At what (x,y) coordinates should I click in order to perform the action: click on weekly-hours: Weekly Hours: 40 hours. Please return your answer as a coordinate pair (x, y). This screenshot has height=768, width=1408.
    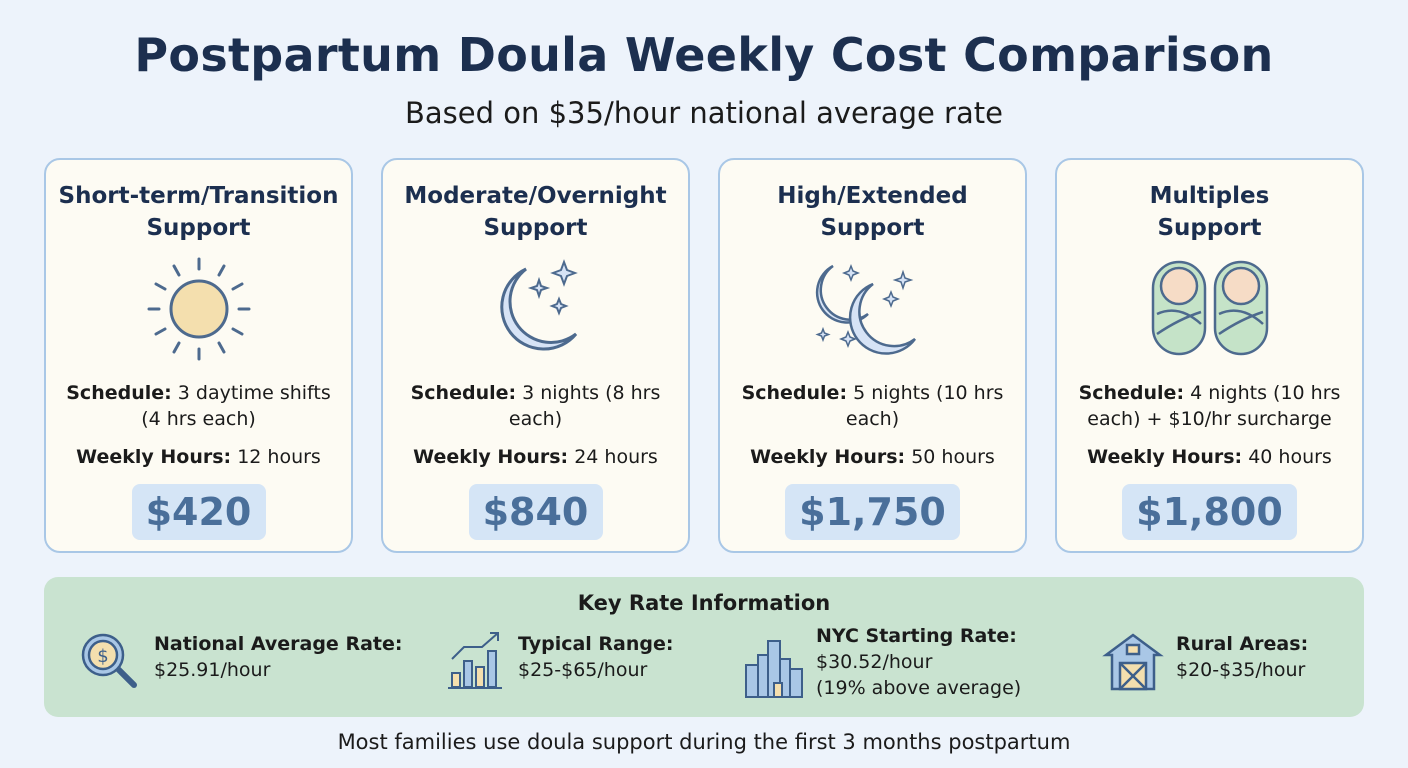
    Looking at the image, I should click on (1209, 457).